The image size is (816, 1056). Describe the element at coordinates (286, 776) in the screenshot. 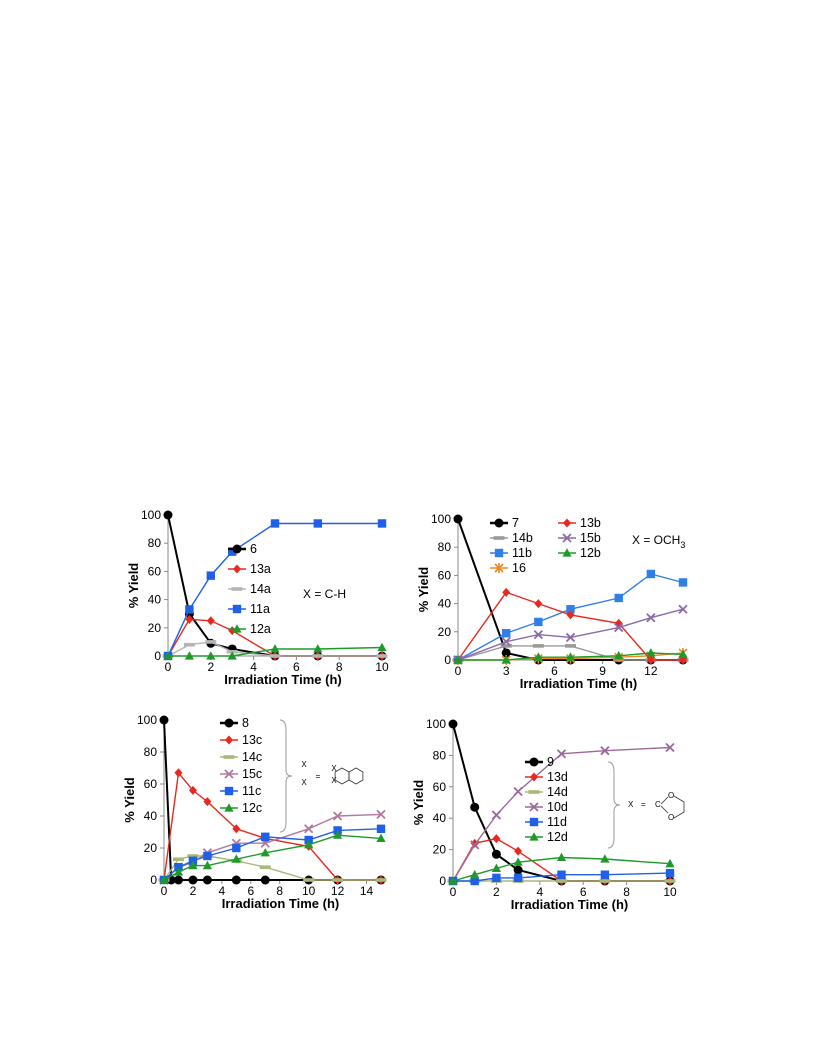

I see `brace` at that location.